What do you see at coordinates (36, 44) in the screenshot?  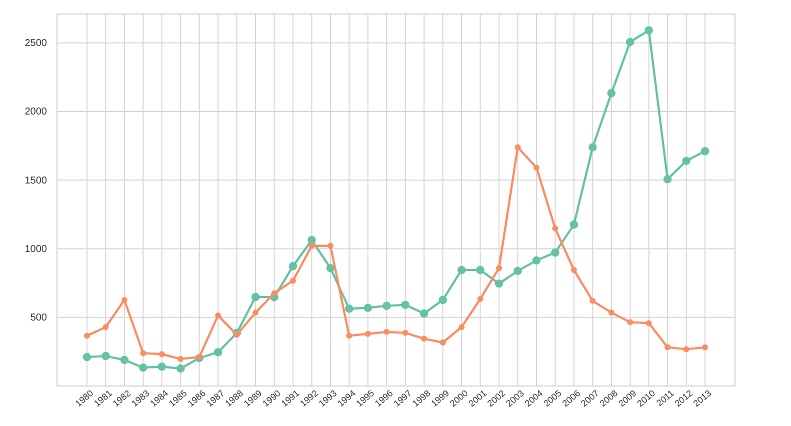 I see `y-tick-label: 2500` at bounding box center [36, 44].